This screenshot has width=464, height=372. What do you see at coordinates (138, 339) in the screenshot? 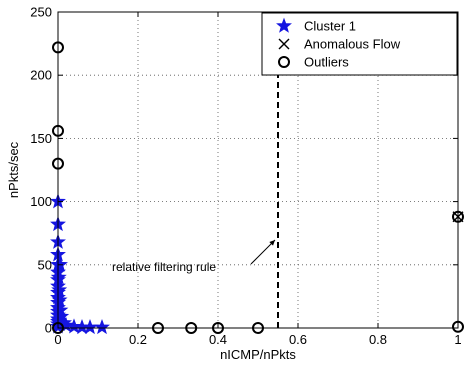
I see `x-tick-label: 0.2` at bounding box center [138, 339].